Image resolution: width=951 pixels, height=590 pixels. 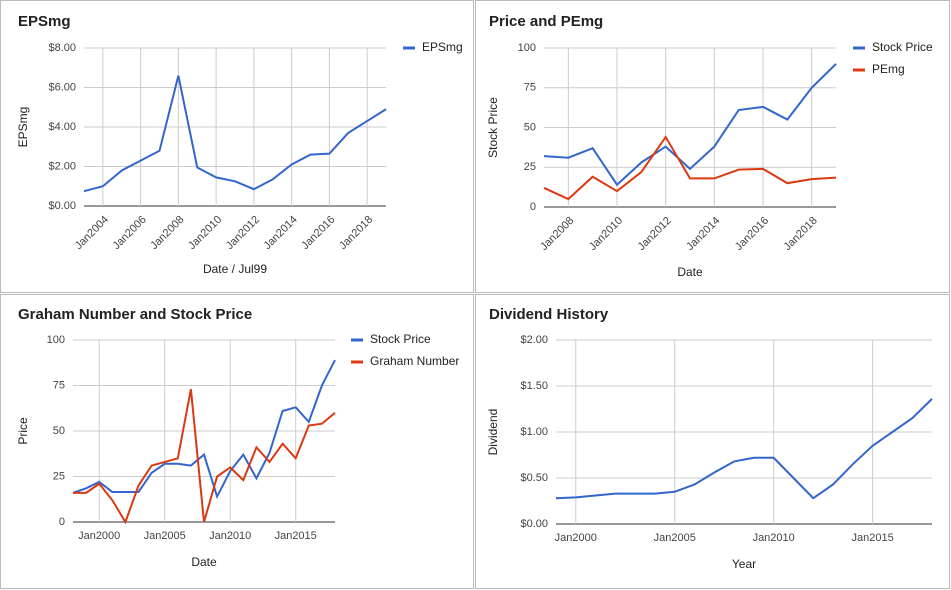 What do you see at coordinates (534, 478) in the screenshot?
I see `y-tick-label: $0.50` at bounding box center [534, 478].